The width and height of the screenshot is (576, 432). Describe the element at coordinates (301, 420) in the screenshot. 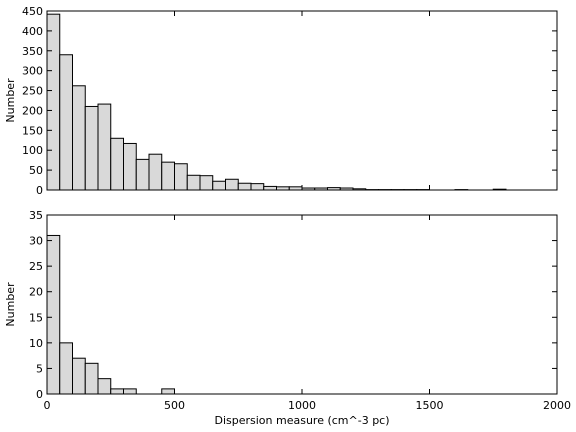

I see `x-axis-label: Dispersion measure (cm^-3 pc)` at that location.